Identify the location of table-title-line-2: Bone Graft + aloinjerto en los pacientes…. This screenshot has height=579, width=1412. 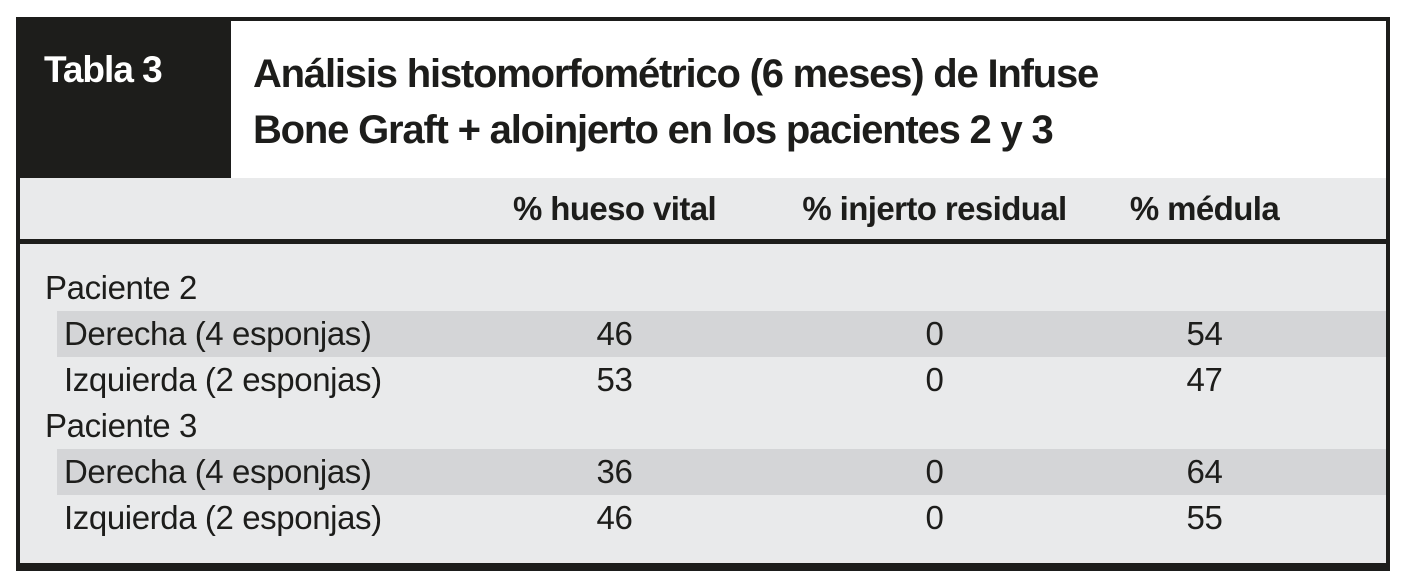
(653, 130).